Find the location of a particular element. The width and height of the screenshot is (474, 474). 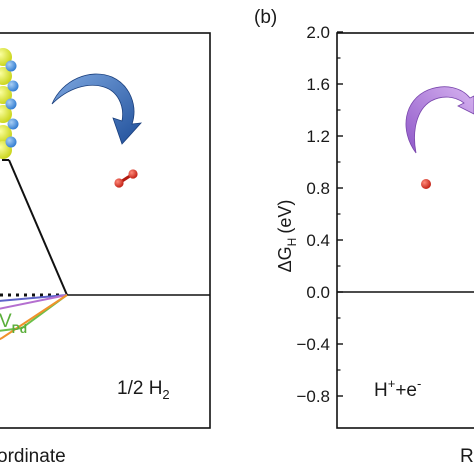

h-atom-icon is located at coordinates (426, 184).